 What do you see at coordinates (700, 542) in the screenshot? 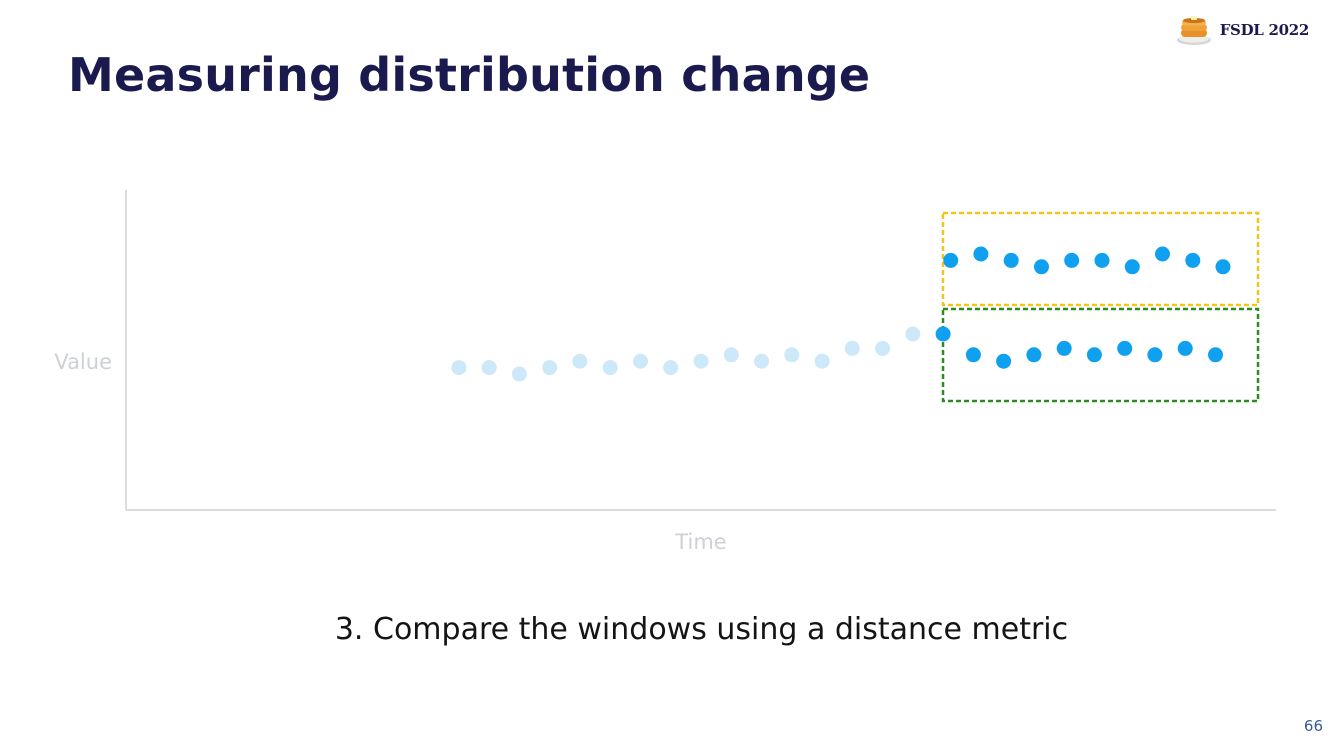
I see `x-axis-label: Time` at bounding box center [700, 542].